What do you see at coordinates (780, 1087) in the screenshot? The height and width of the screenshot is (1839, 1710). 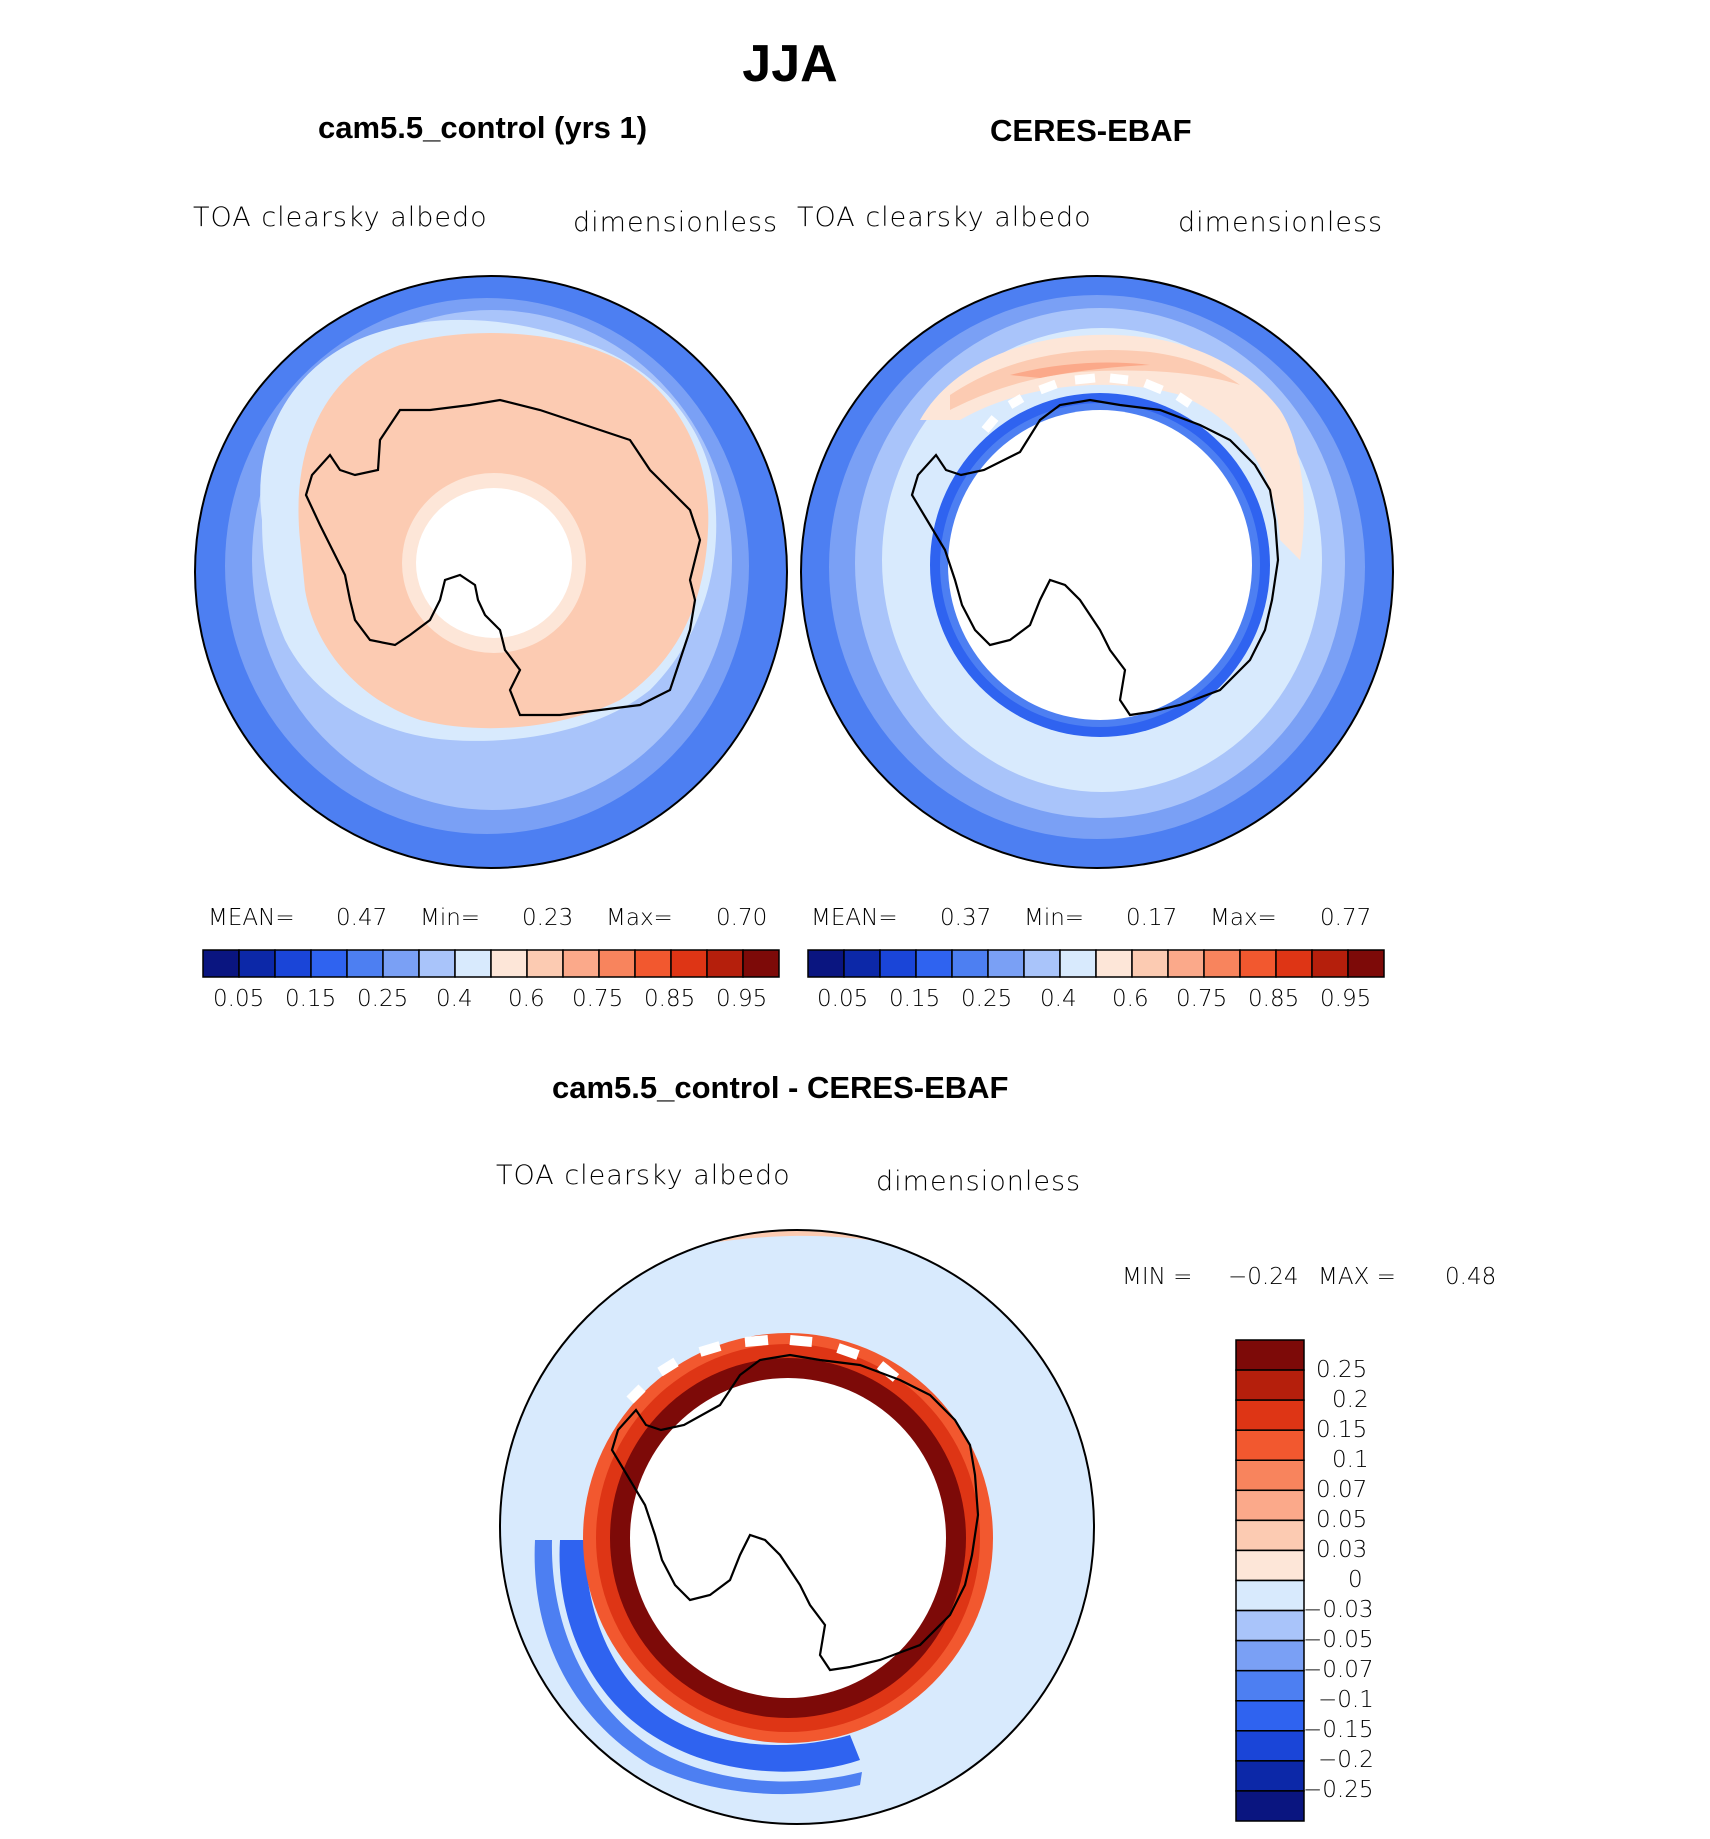 I see `panel3-title: cam5.5_control - CERES-EBAF` at bounding box center [780, 1087].